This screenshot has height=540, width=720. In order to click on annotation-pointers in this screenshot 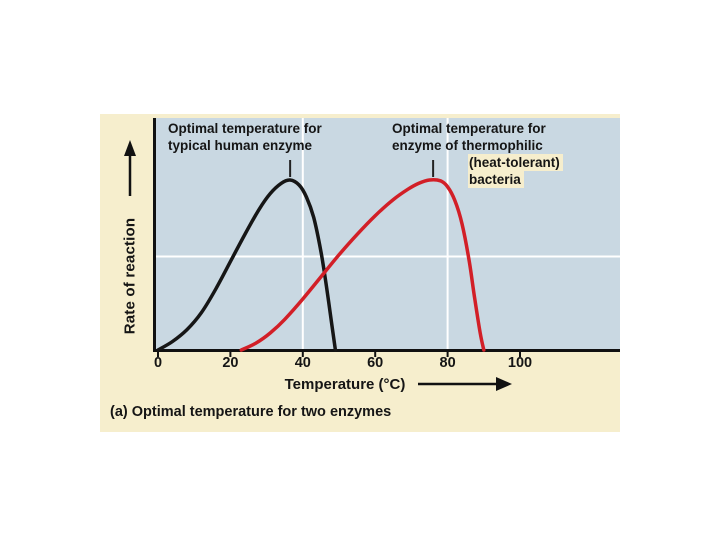, I will do `click(362, 168)`.